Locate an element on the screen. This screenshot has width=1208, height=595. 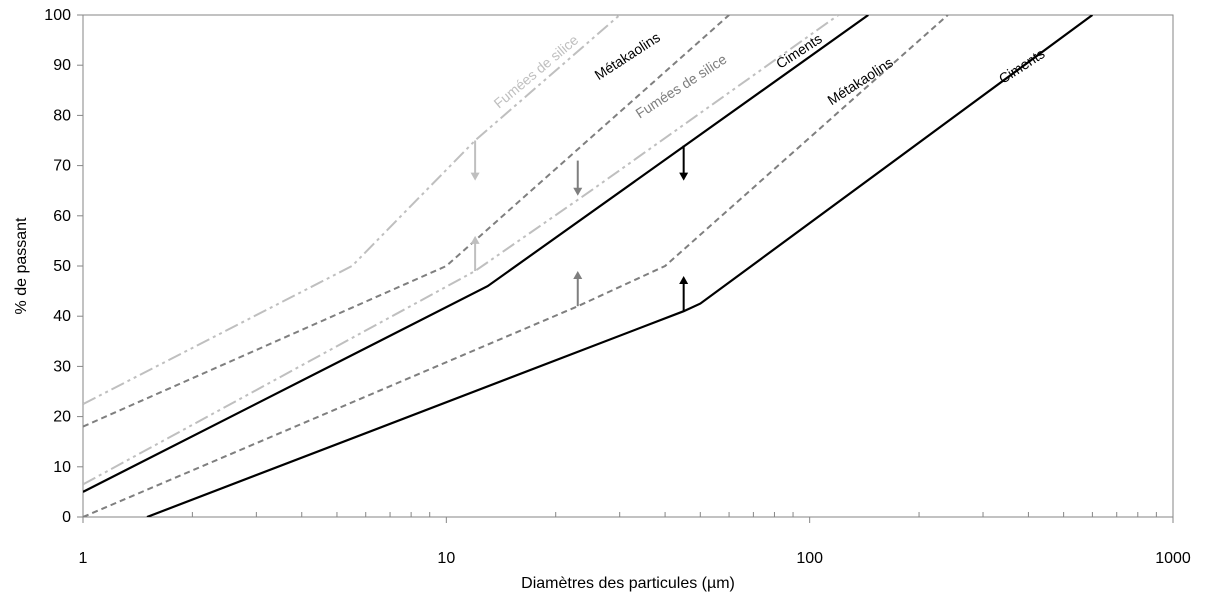
y-tick-label: 10 is located at coordinates (62, 467).